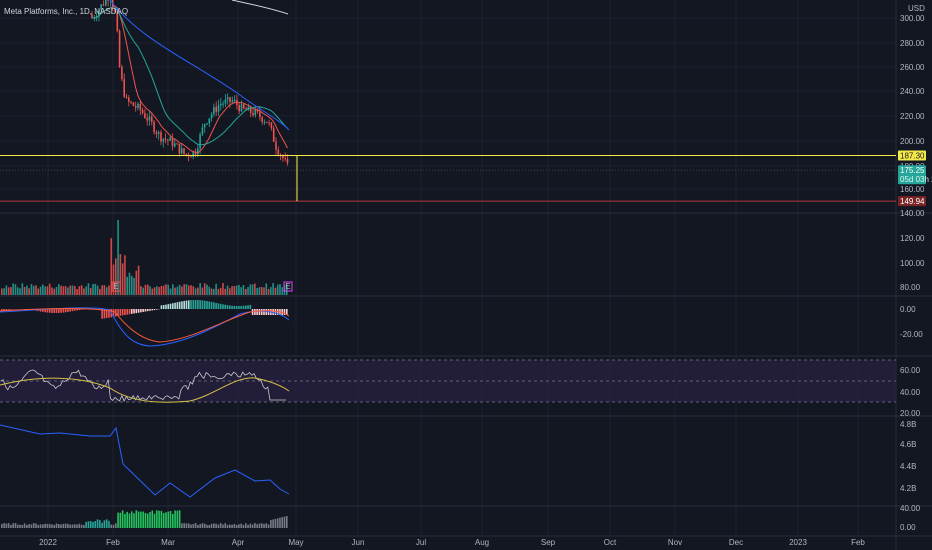 Image resolution: width=932 pixels, height=550 pixels. What do you see at coordinates (912, 116) in the screenshot?
I see `price-tick-label: 220.00` at bounding box center [912, 116].